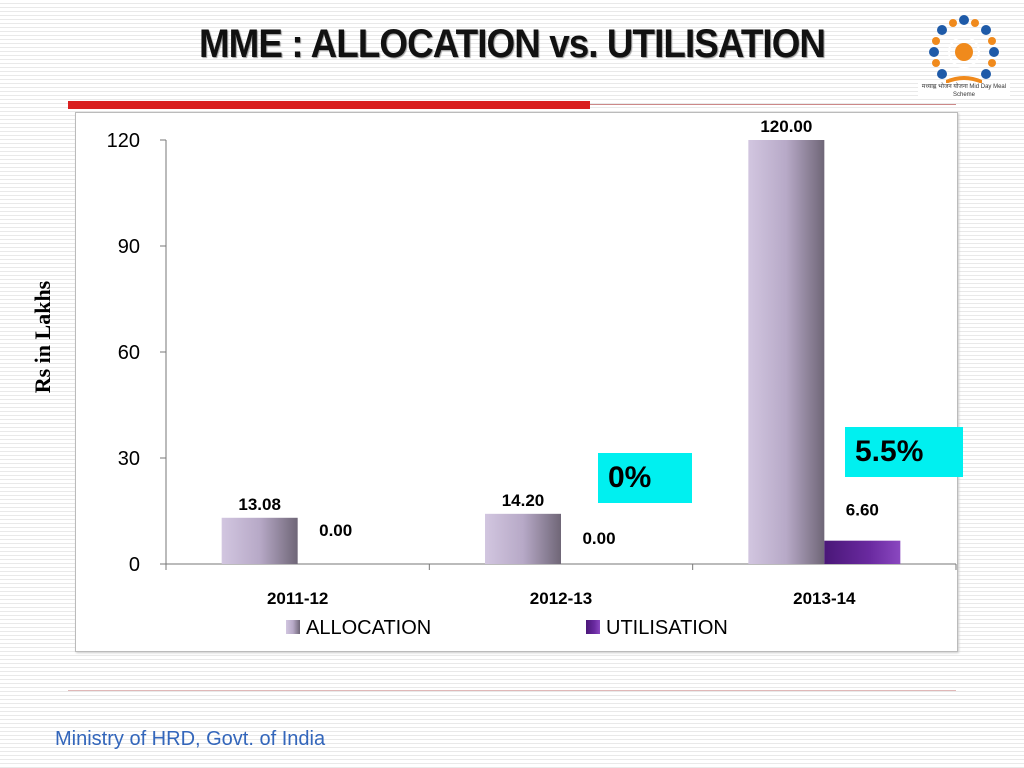  What do you see at coordinates (904, 452) in the screenshot?
I see `callout-utilisation-2013-14: 5.5%` at bounding box center [904, 452].